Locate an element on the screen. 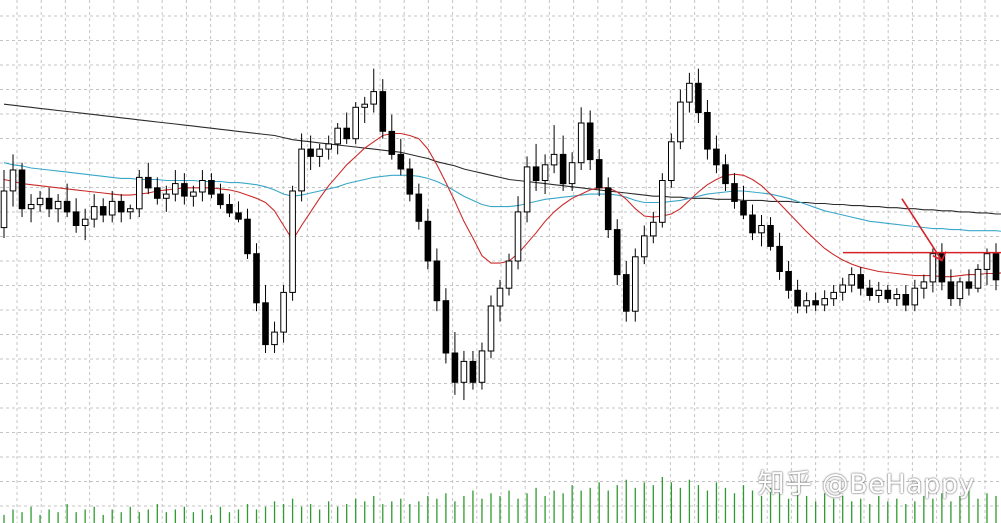 Image resolution: width=1001 pixels, height=523 pixels. watermark-text: 知乎 @BeHappy is located at coordinates (866, 484).